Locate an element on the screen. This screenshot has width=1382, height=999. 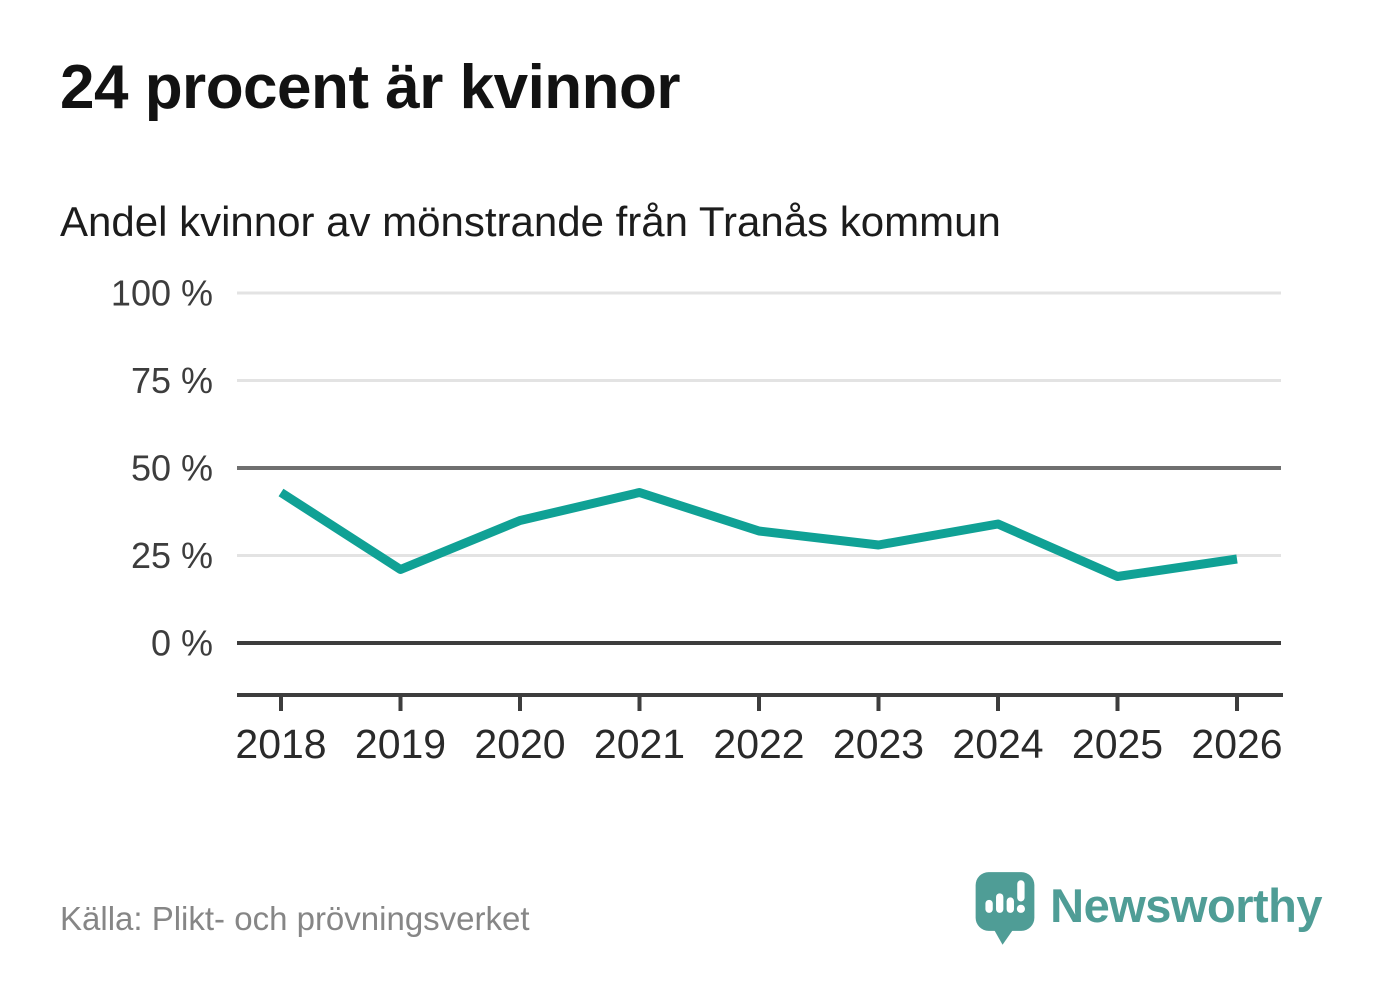
data-line is located at coordinates (758, 534).